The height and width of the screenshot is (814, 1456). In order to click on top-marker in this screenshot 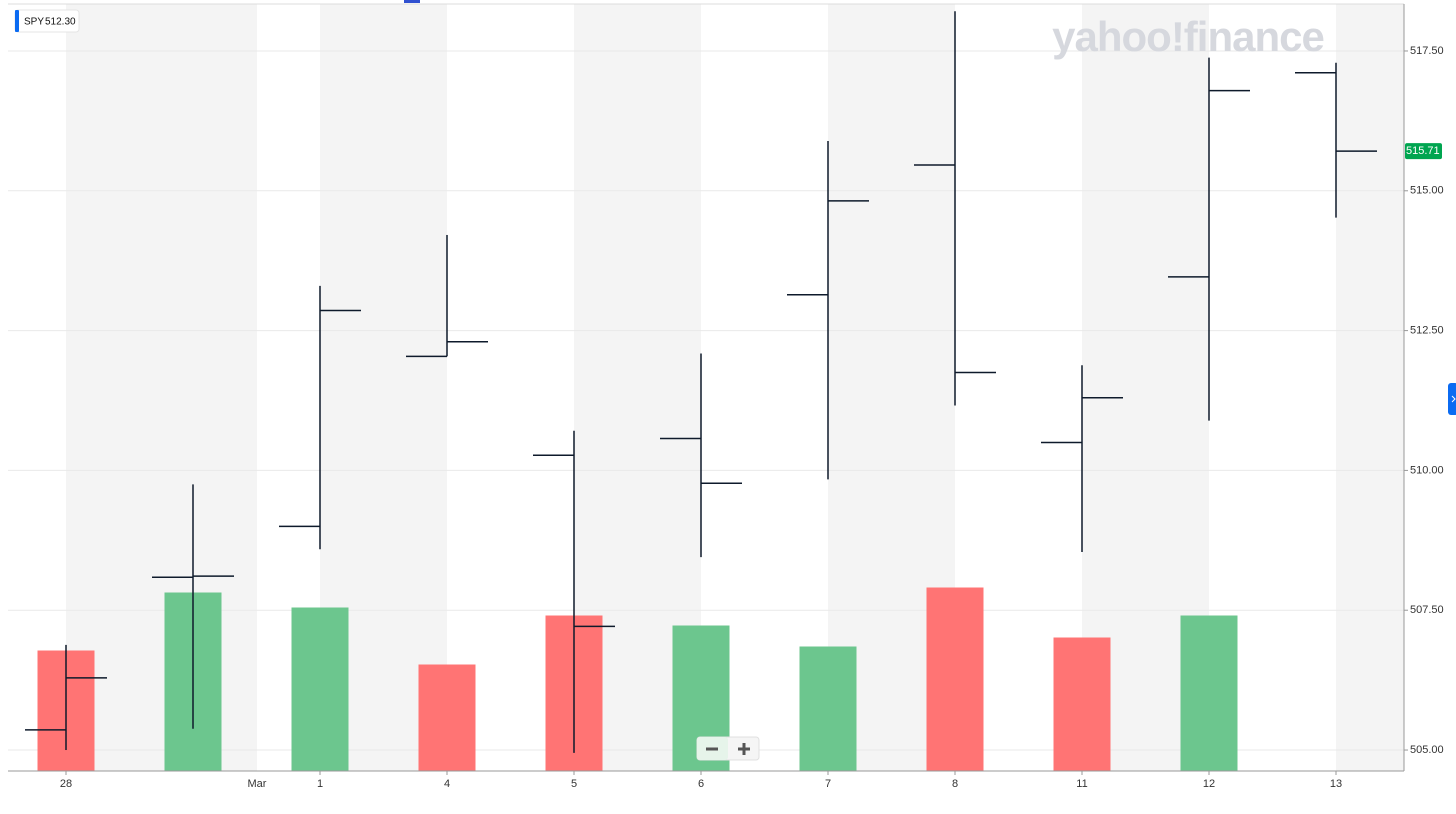, I will do `click(412, 1)`.